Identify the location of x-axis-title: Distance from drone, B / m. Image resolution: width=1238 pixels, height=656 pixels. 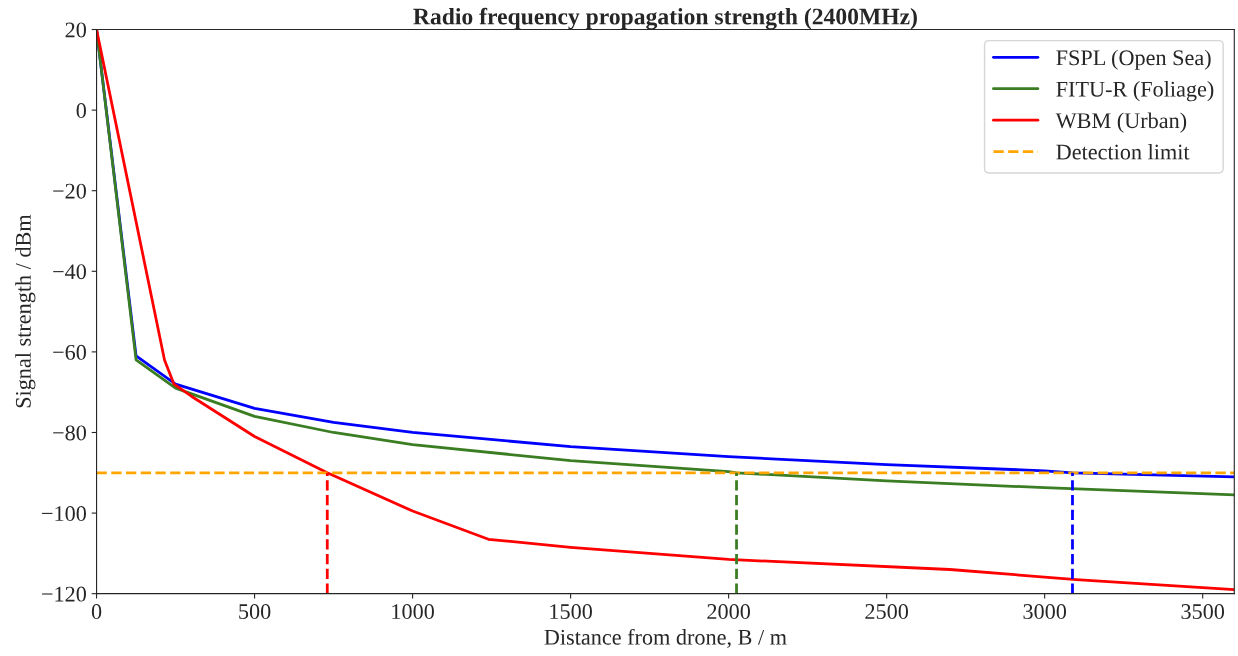
(665, 638).